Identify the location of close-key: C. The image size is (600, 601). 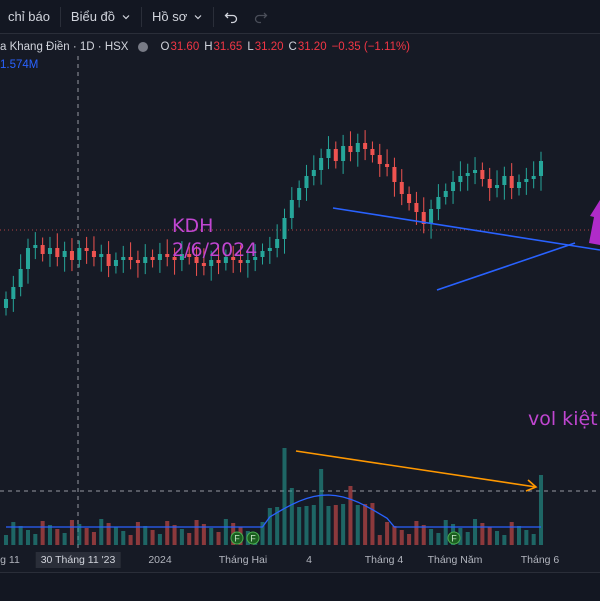
(292, 47).